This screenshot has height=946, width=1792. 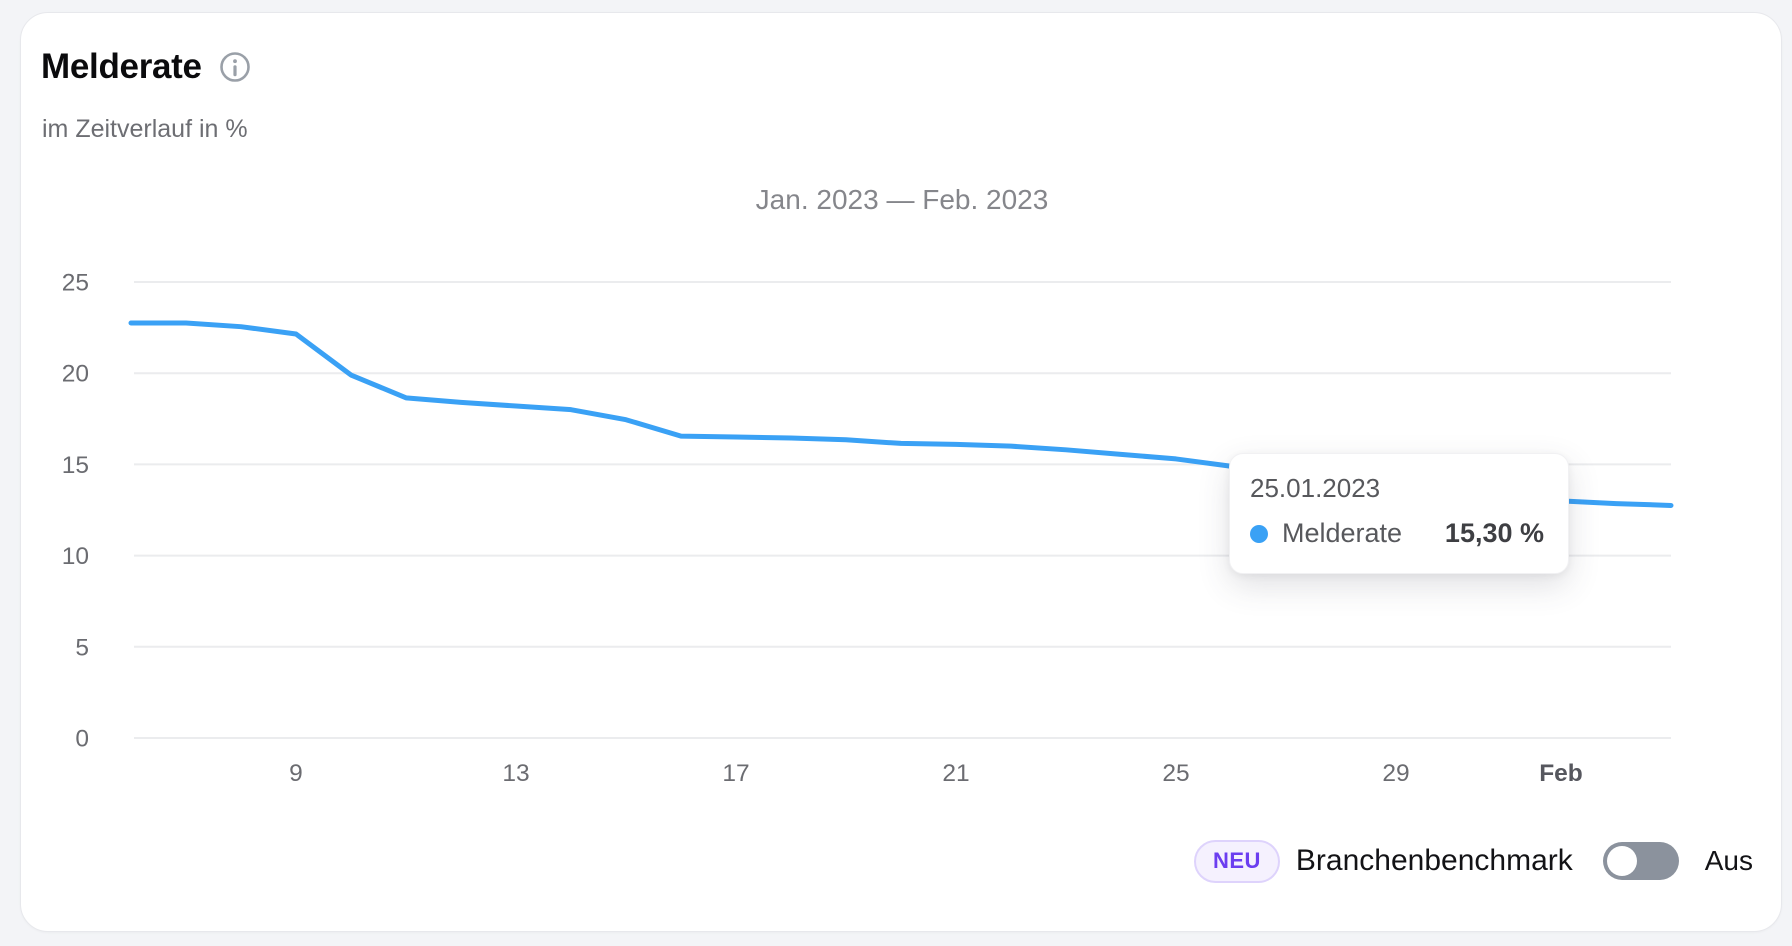 What do you see at coordinates (75, 465) in the screenshot?
I see `y-axis-tick-label: 15` at bounding box center [75, 465].